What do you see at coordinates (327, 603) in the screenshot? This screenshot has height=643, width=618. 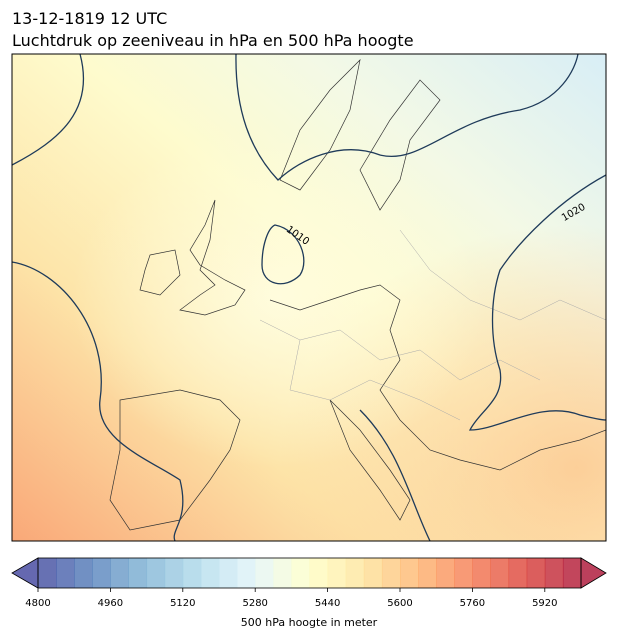 I see `colorbar-tick-label: 5440` at bounding box center [327, 603].